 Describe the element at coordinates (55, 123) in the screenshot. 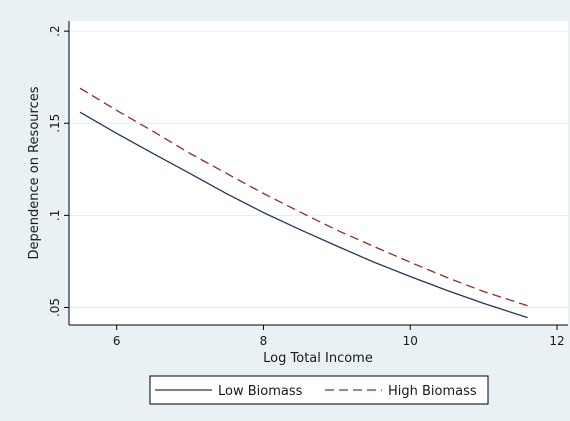

I see `y-tick-label: .15` at that location.